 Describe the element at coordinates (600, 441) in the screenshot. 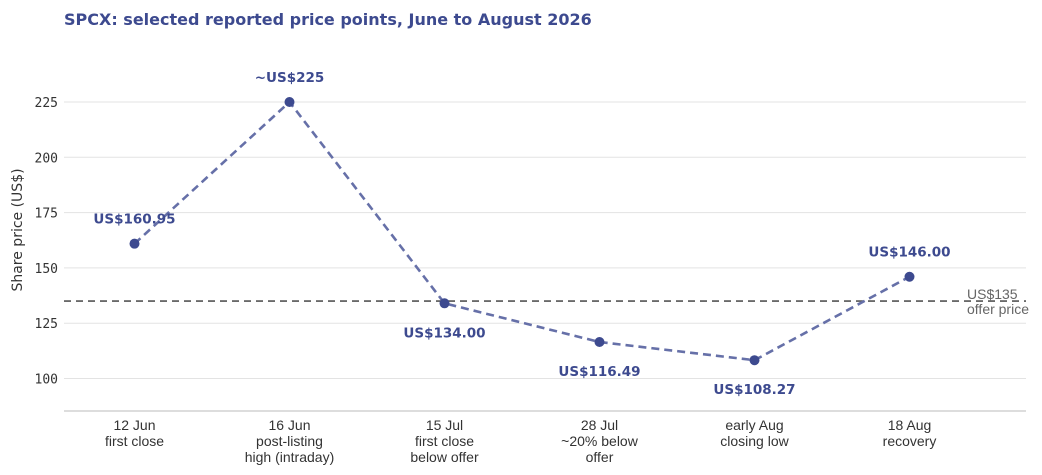

I see `x-tick-label: 28 Jul ~20% below offer` at that location.